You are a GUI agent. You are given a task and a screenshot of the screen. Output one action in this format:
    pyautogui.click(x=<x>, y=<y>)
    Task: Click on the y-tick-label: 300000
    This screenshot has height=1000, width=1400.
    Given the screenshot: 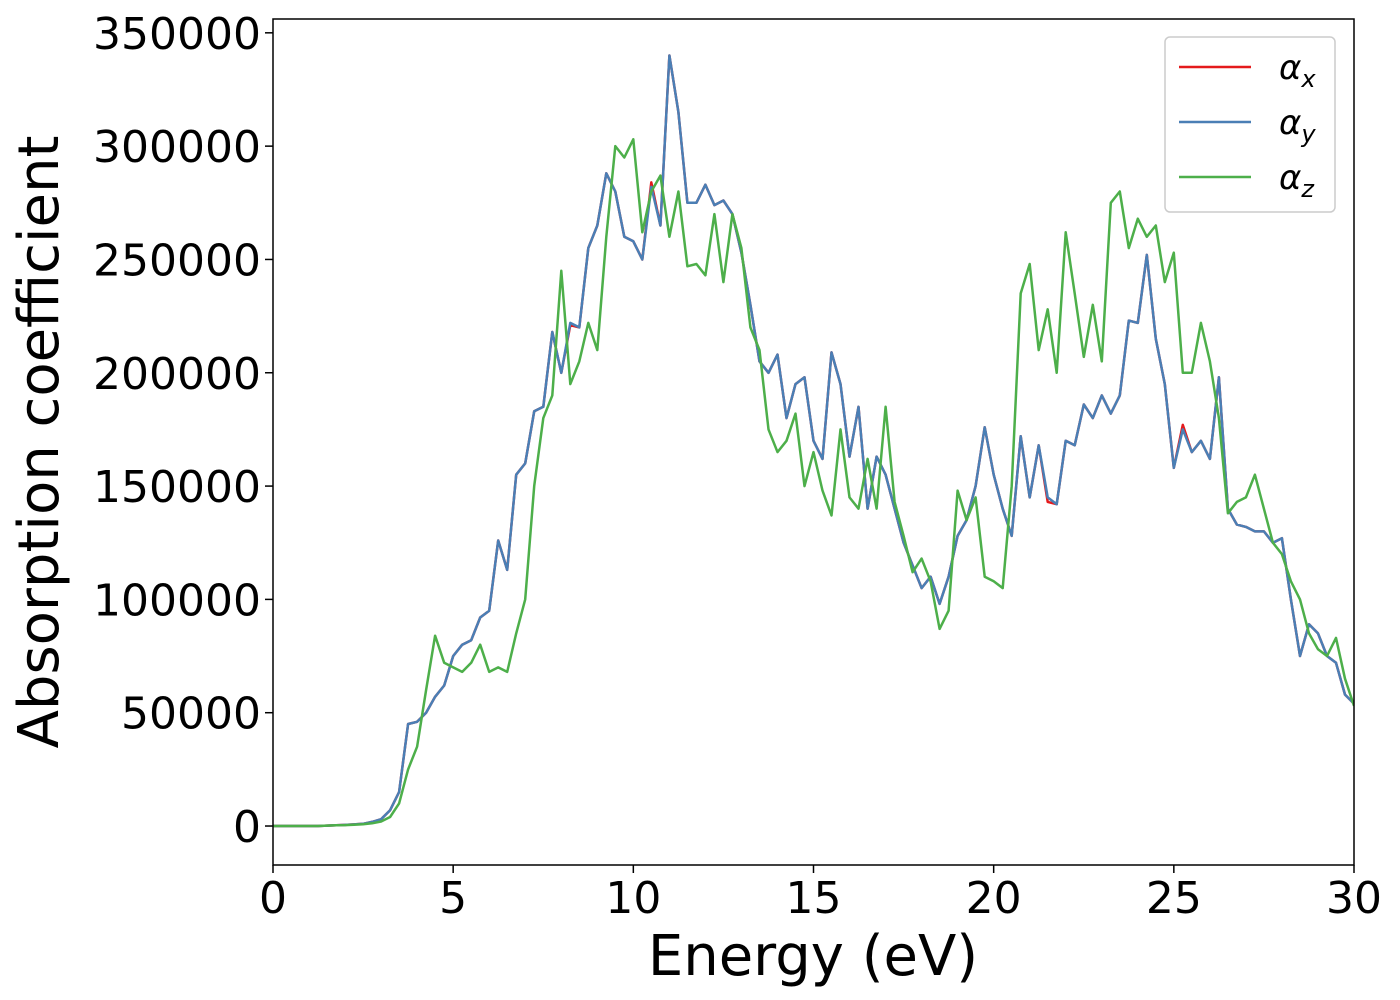 What is the action you would take?
    pyautogui.click(x=177, y=147)
    